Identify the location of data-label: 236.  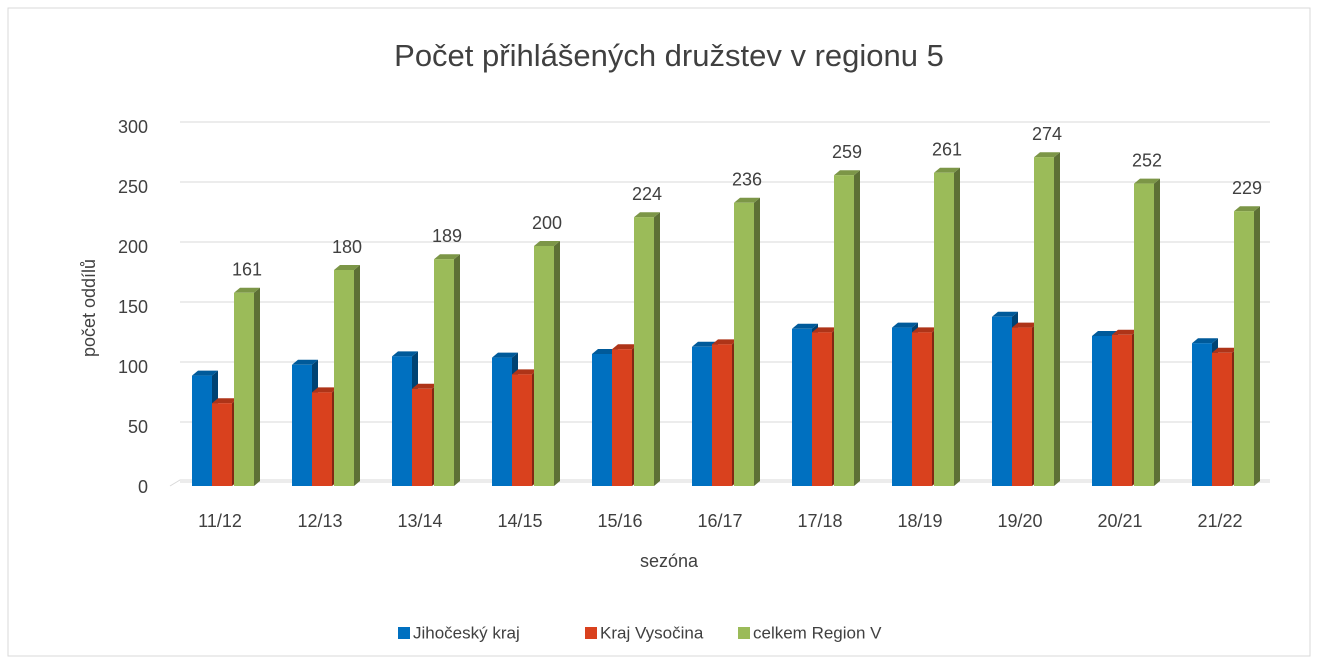
(747, 180).